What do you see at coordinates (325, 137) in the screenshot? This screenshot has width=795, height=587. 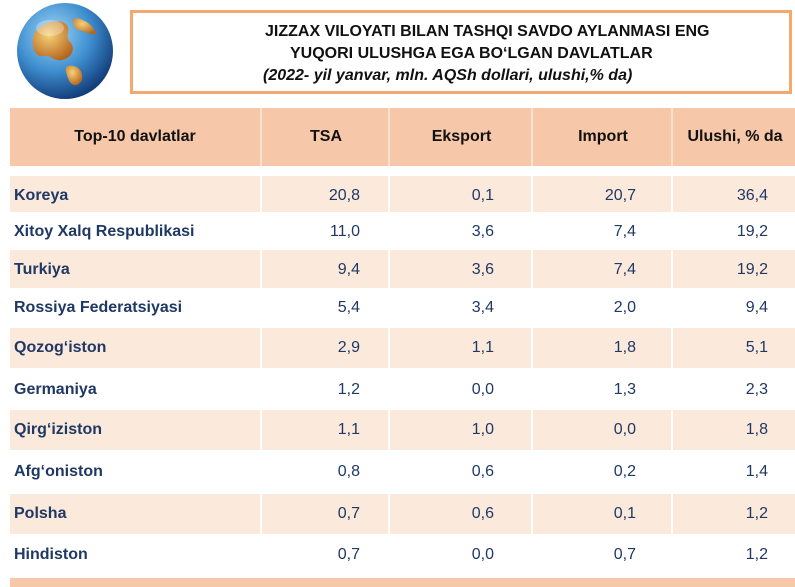 I see `header-tsa: TSA` at bounding box center [325, 137].